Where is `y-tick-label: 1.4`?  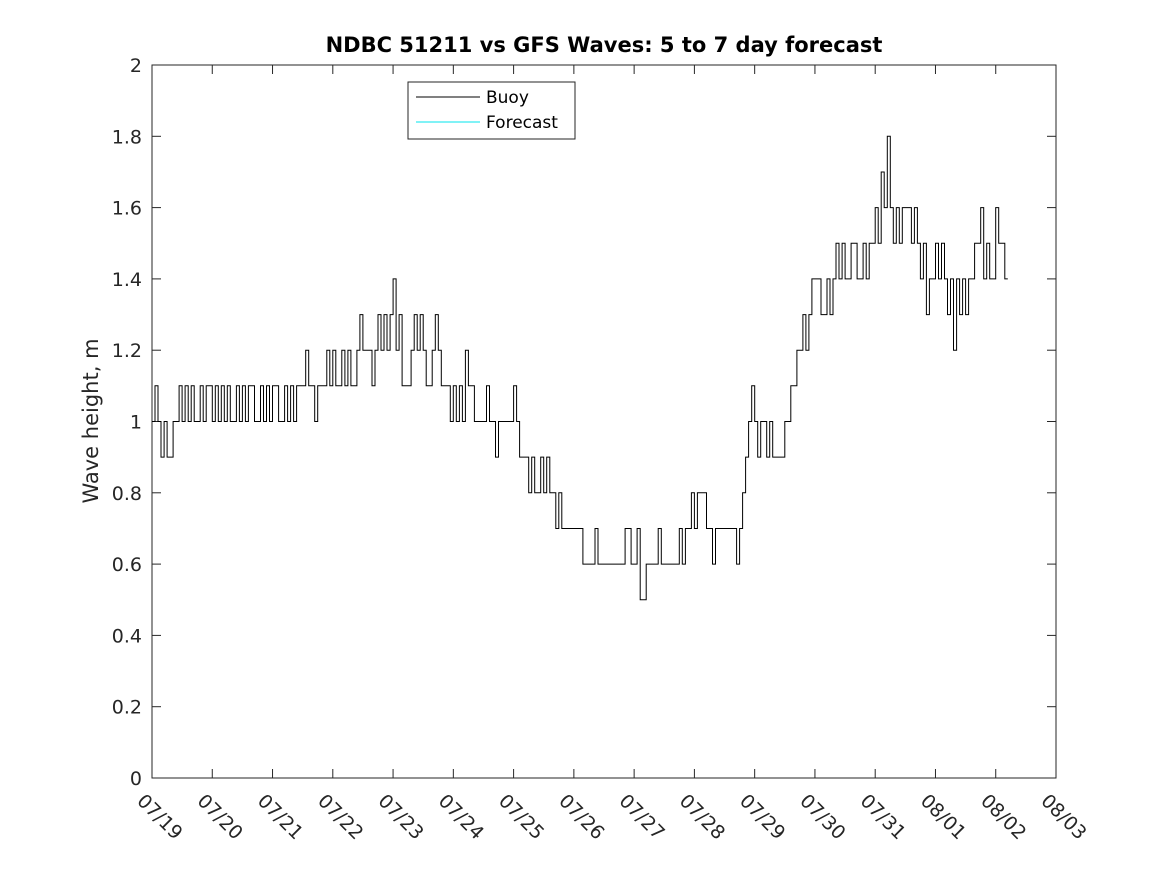 y-tick-label: 1.4 is located at coordinates (127, 280).